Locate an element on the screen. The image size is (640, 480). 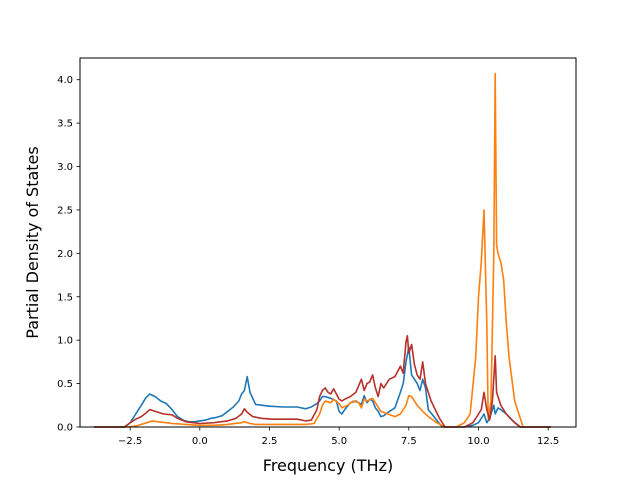
y-tick-label: 2.0 is located at coordinates (65, 254).